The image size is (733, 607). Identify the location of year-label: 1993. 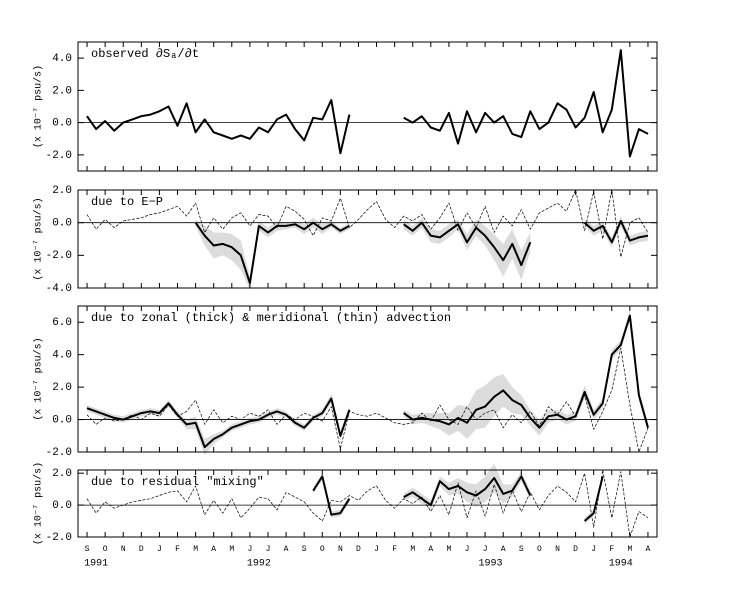
(491, 564).